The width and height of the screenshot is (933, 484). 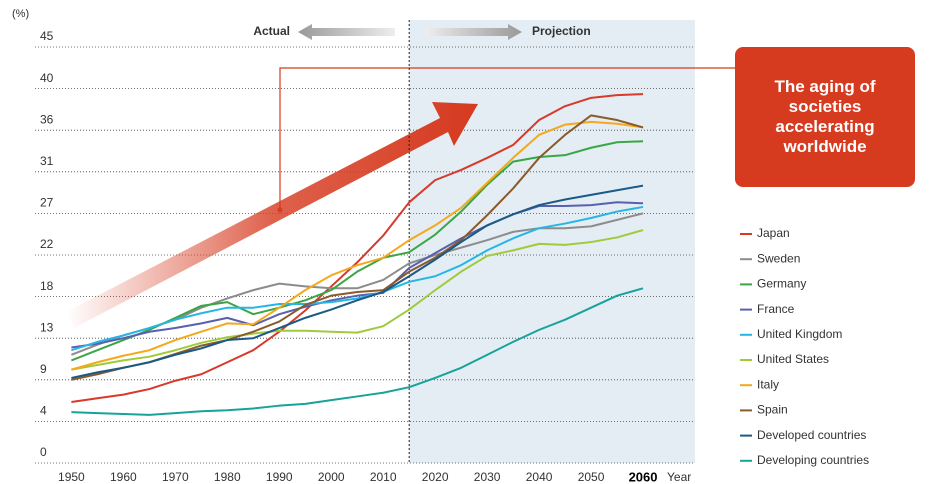 What do you see at coordinates (539, 477) in the screenshot?
I see `x-tick-label: 2040` at bounding box center [539, 477].